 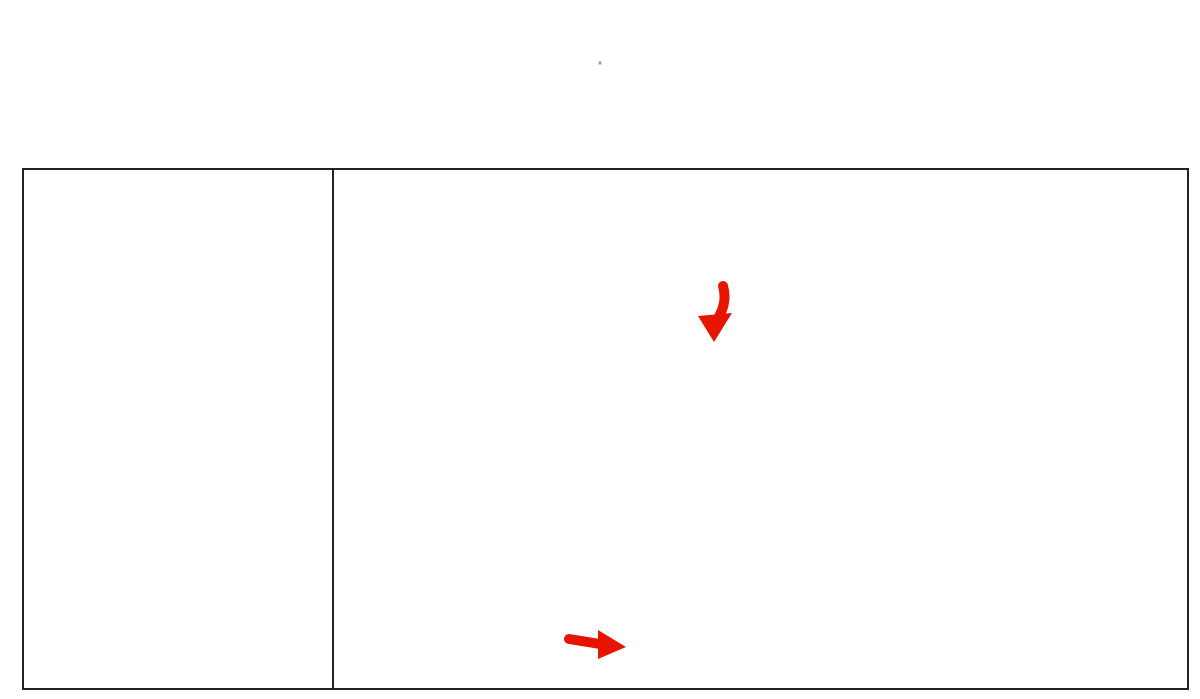 What do you see at coordinates (333, 429) in the screenshot?
I see `column-divider` at bounding box center [333, 429].